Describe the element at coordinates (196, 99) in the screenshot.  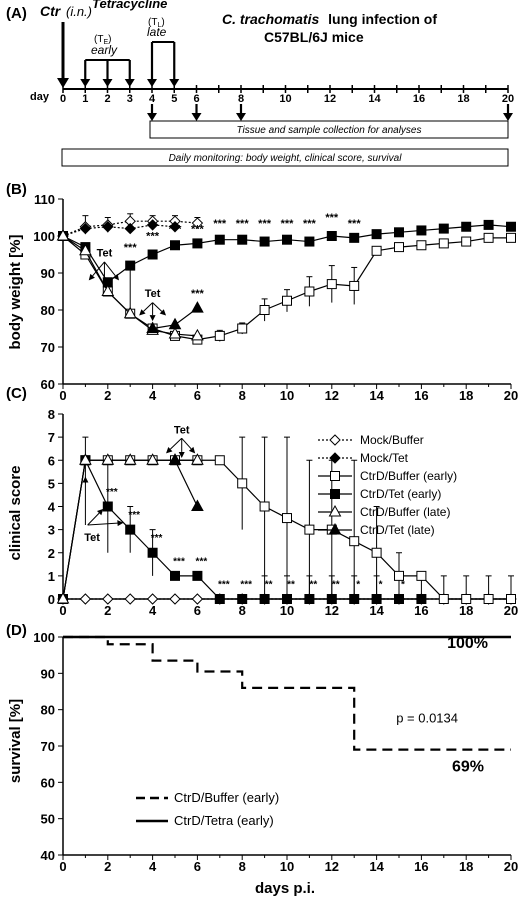
I see `timeline-day-label: 6` at that location.